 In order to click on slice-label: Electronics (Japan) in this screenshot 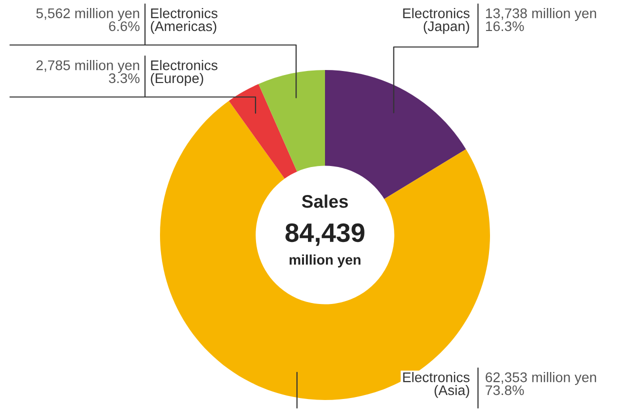, I will do `click(436, 21)`.